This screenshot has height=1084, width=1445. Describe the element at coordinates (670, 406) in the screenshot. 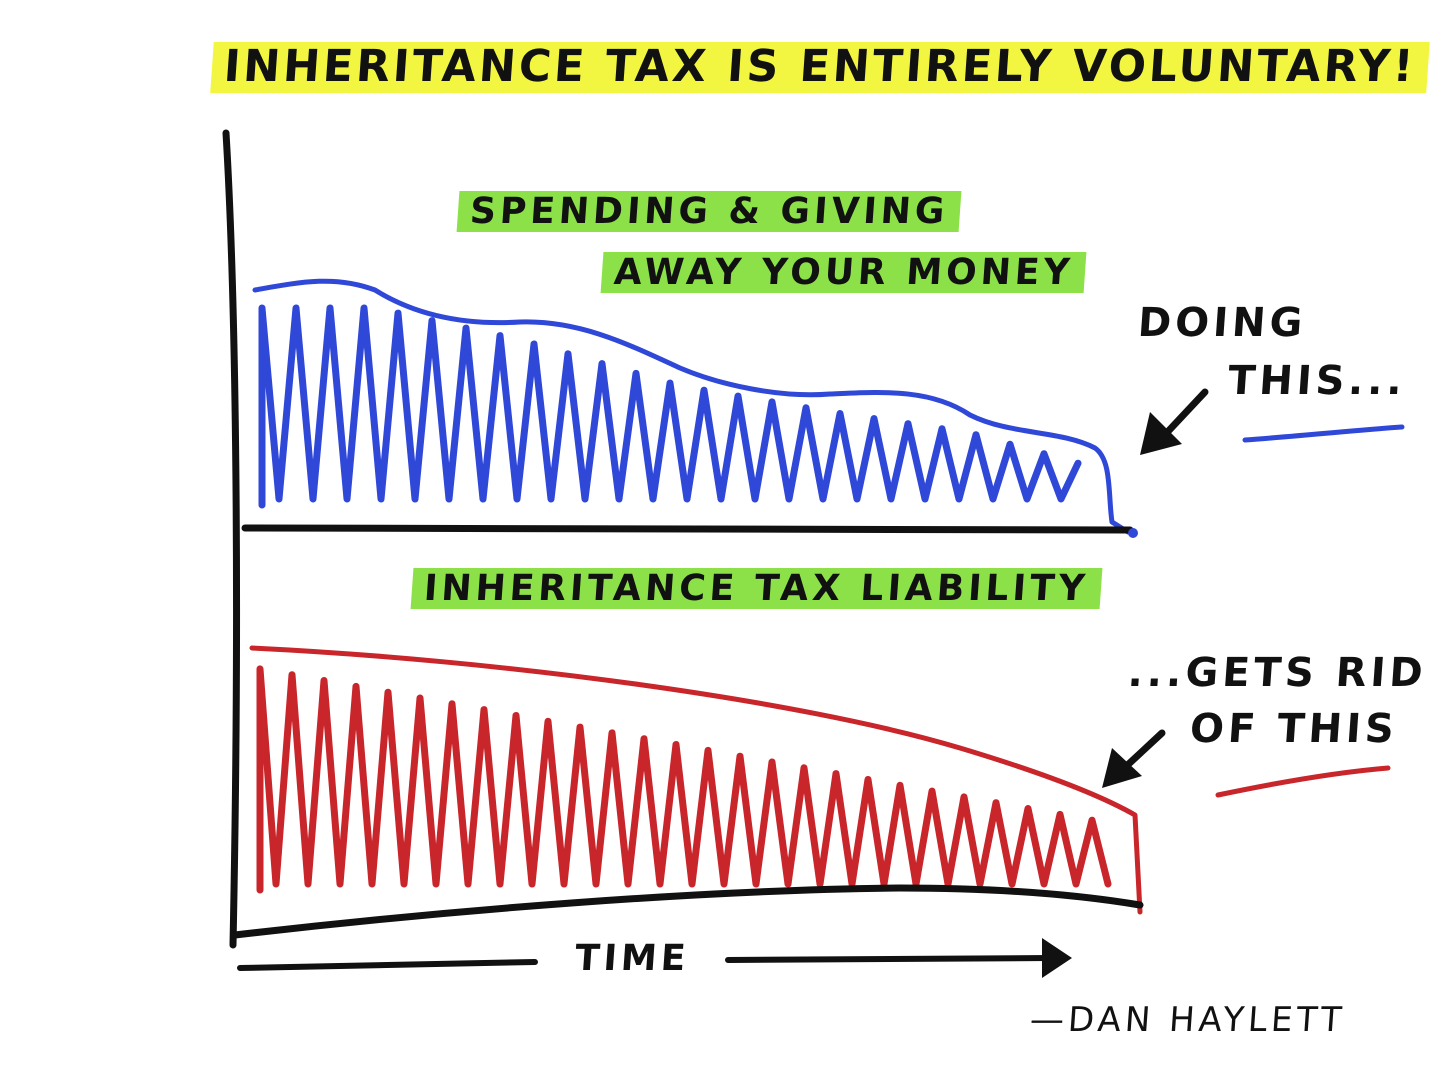

I see `spending-area-scribble` at that location.